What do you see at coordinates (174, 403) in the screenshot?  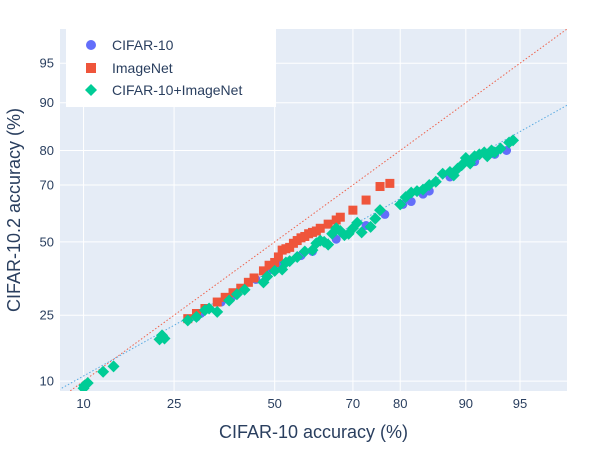 I see `x-tick-label: 25` at bounding box center [174, 403].